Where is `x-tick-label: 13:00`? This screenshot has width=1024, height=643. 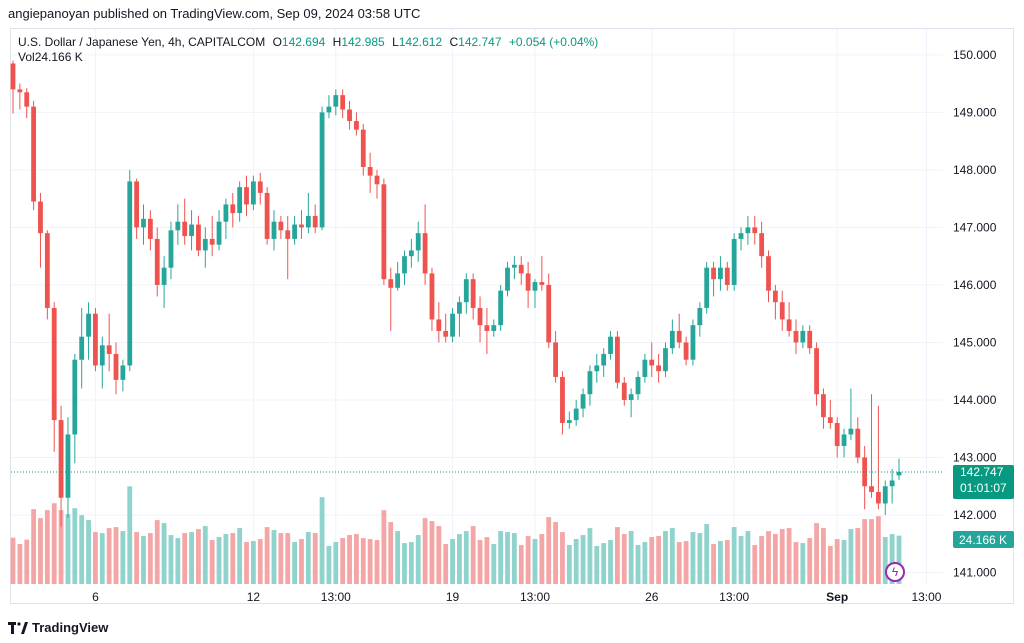 x-tick-label: 13:00 is located at coordinates (926, 597).